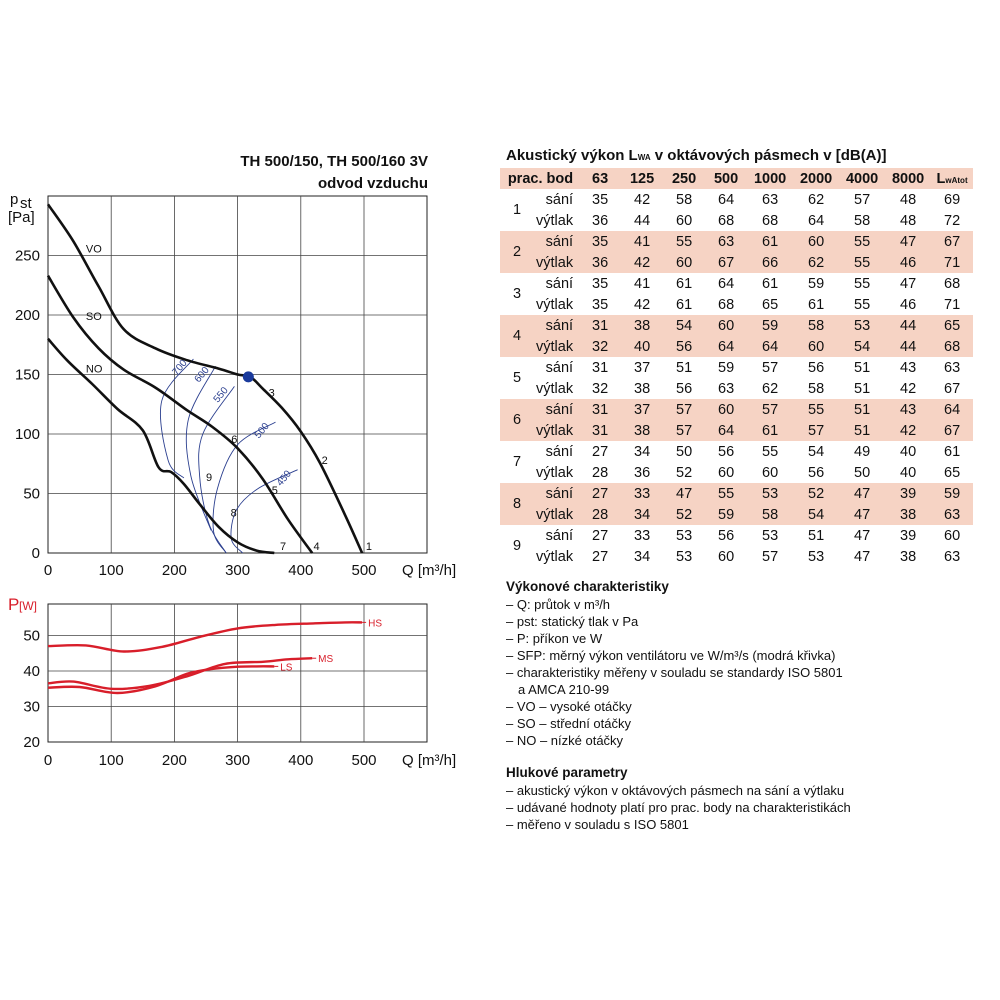  What do you see at coordinates (952, 304) in the screenshot?
I see `table-cell: 71` at bounding box center [952, 304].